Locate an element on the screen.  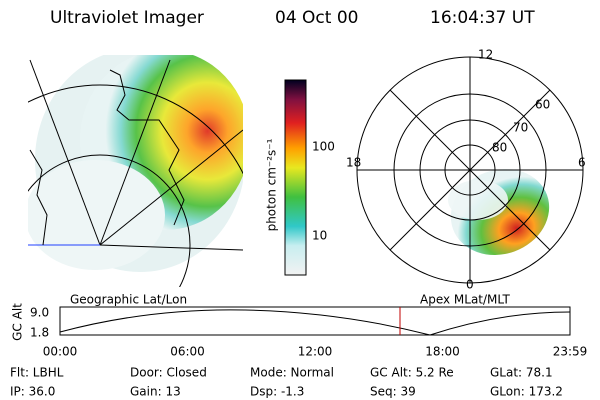
footer-field: Flt: LBHL is located at coordinates (37, 373).